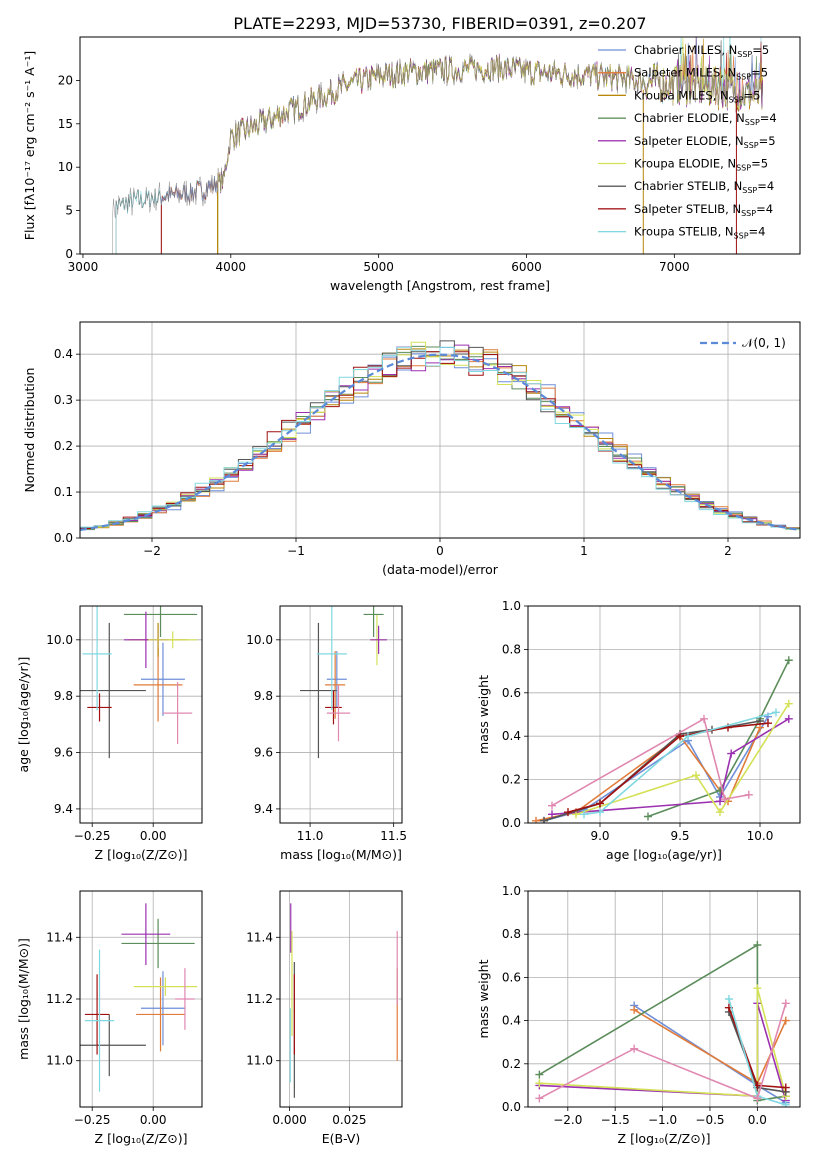  Describe the element at coordinates (378, 267) in the screenshot. I see `x-tick-label: 5000` at that location.